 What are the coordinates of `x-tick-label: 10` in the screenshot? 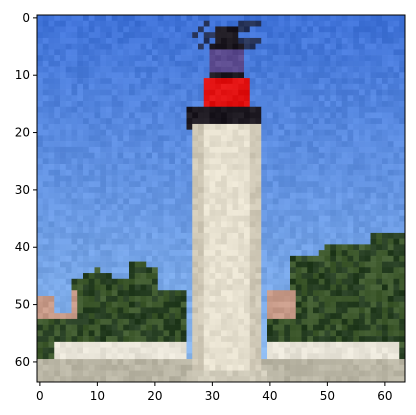 It's located at (97, 396).